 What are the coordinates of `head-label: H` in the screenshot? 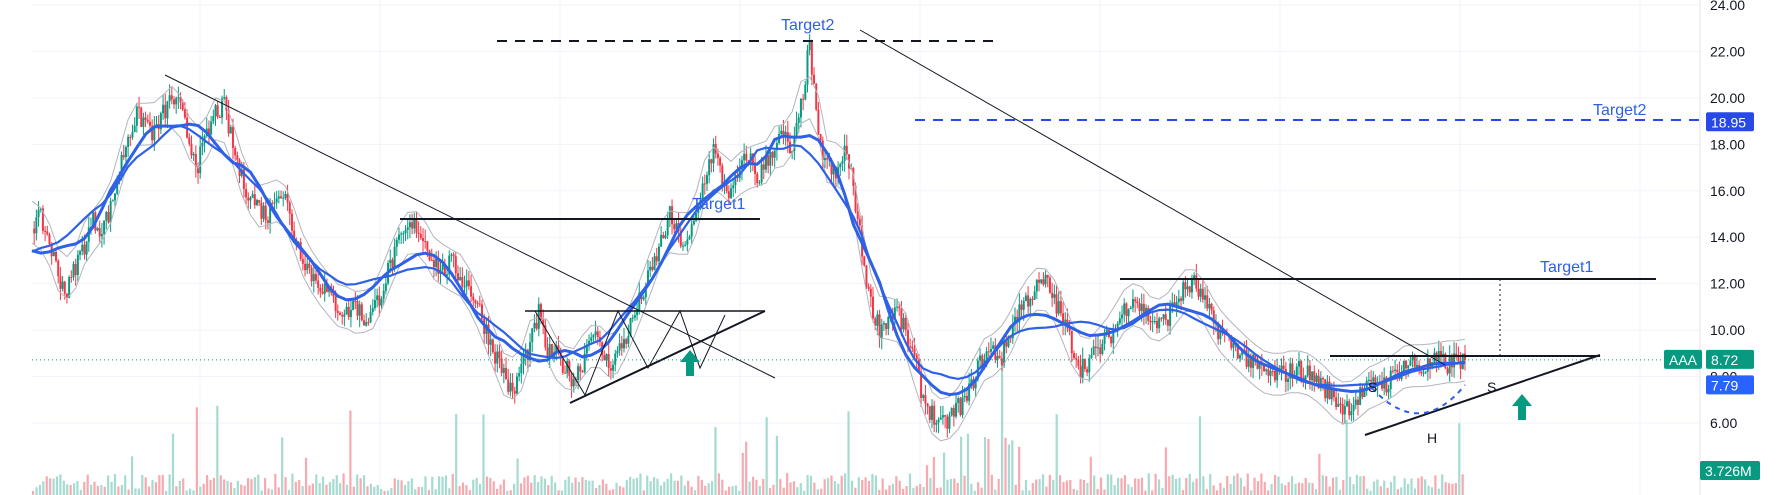 It's located at (1432, 438).